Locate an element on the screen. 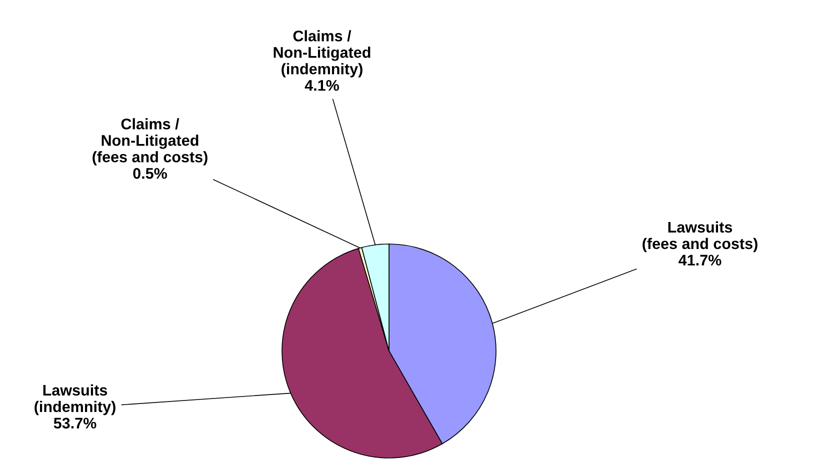 The width and height of the screenshot is (827, 460). data-label: 0.5% is located at coordinates (150, 173).